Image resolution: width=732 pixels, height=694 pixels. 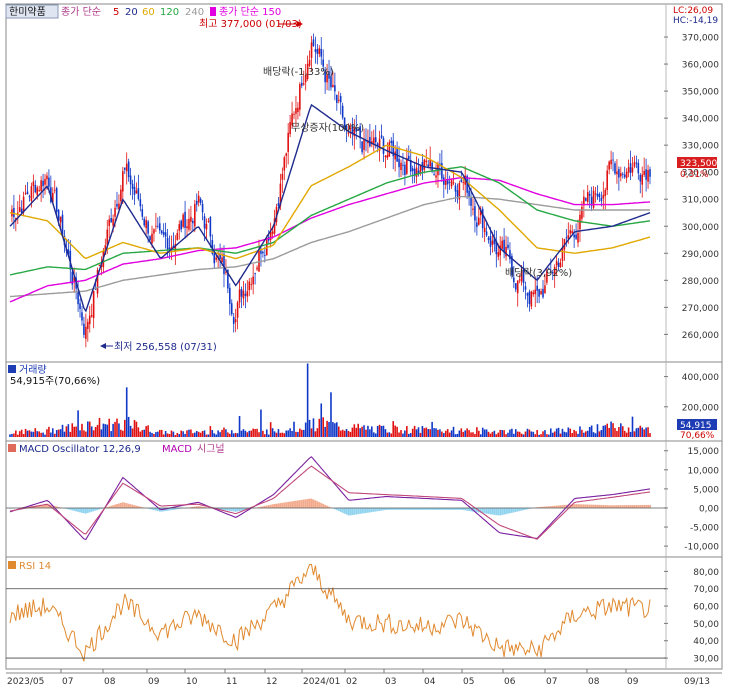 What do you see at coordinates (33, 370) in the screenshot?
I see `volume-title: 거래량` at bounding box center [33, 370].